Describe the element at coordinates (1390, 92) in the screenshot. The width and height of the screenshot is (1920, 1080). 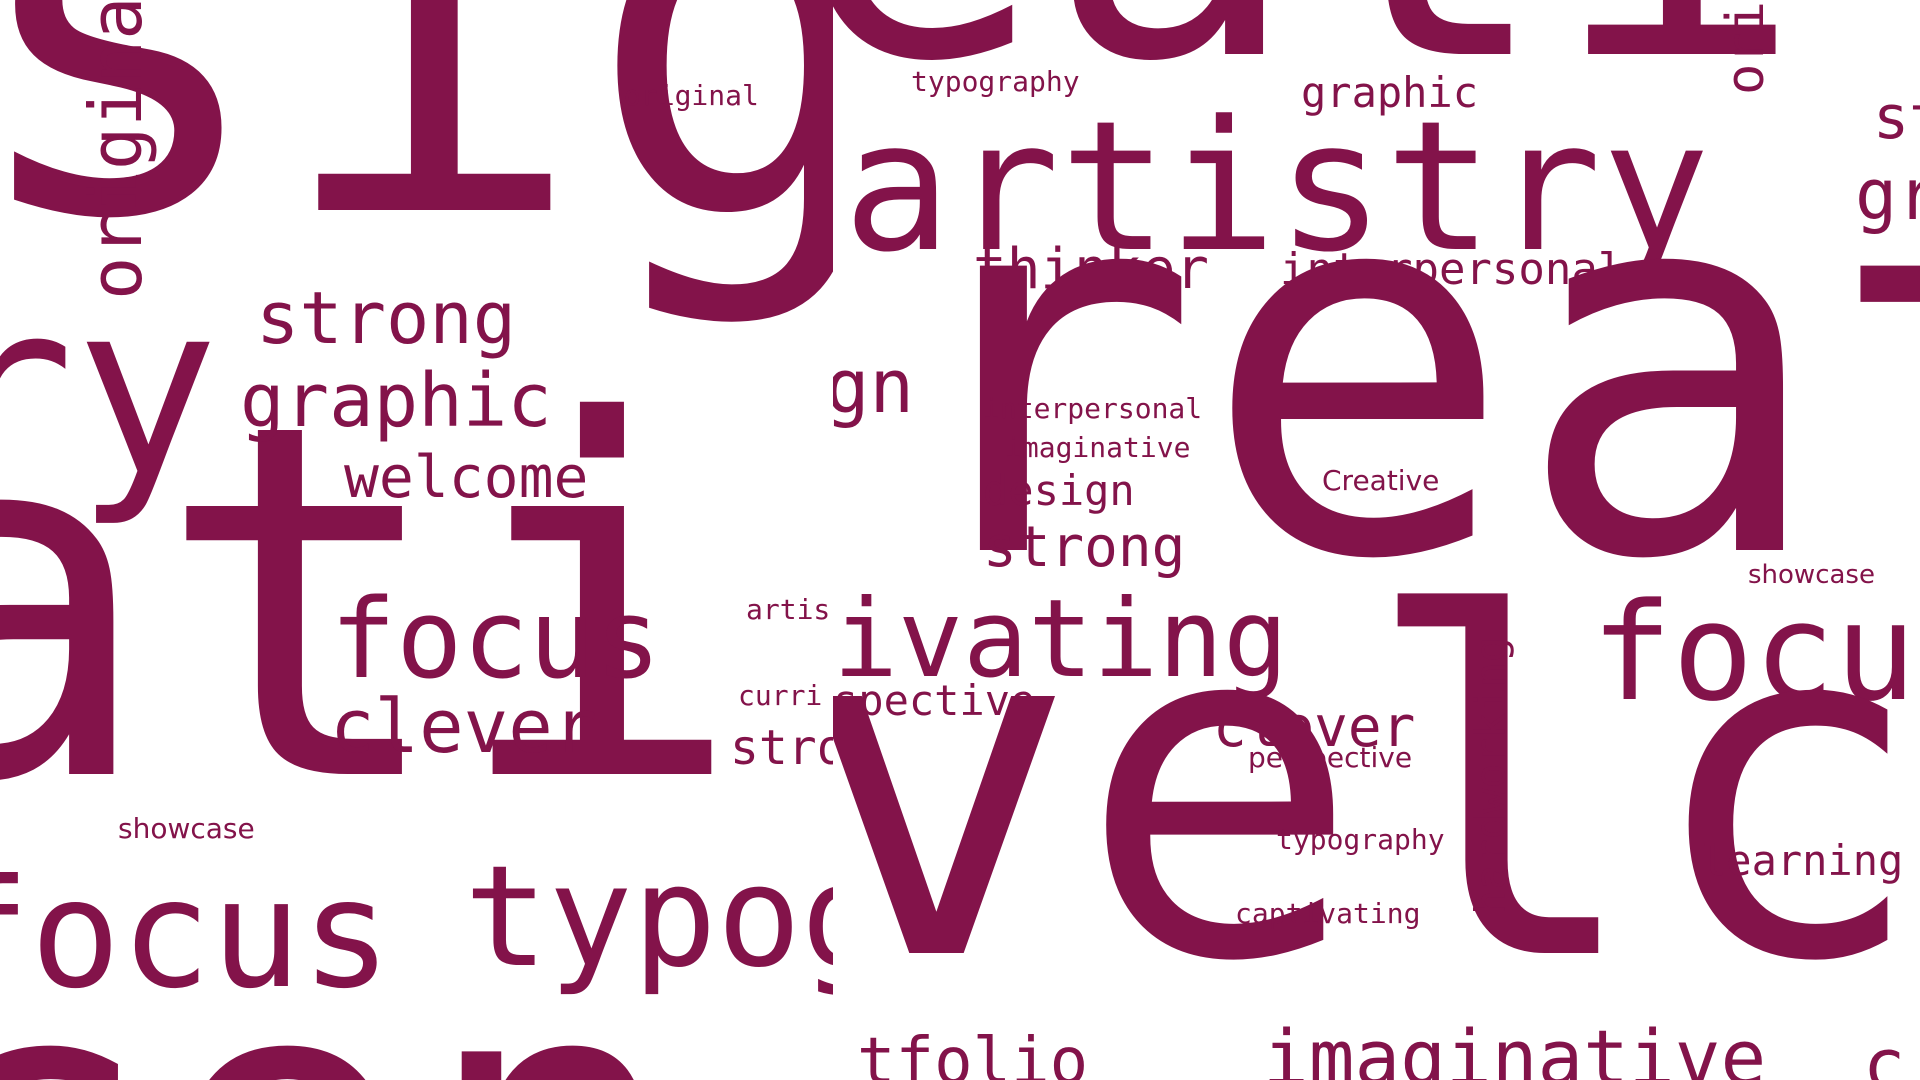
I see `word-graphic-top: graphic` at that location.